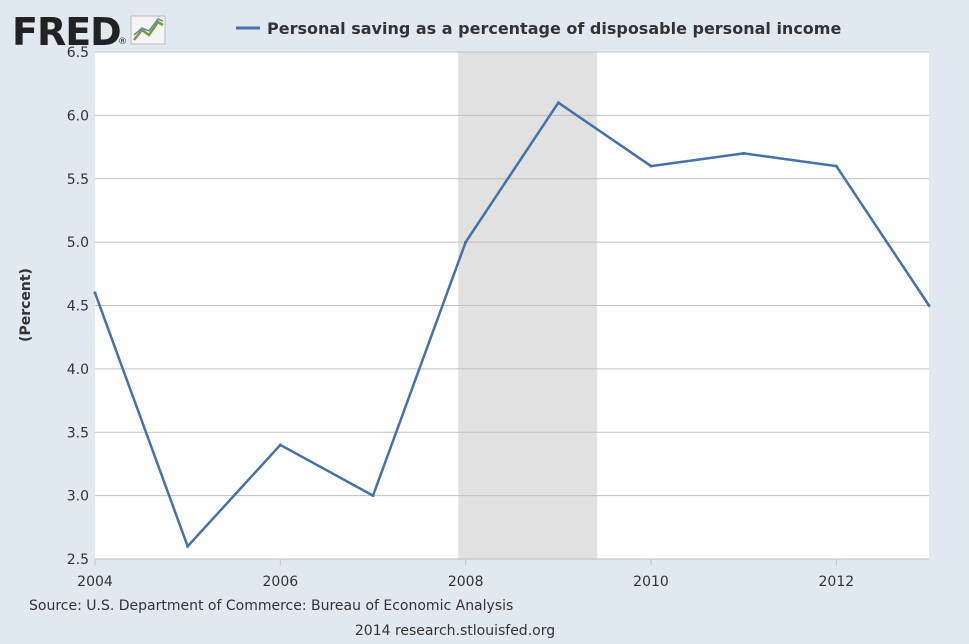 Image resolution: width=969 pixels, height=644 pixels. I want to click on y-tick-label: 3.0, so click(78, 497).